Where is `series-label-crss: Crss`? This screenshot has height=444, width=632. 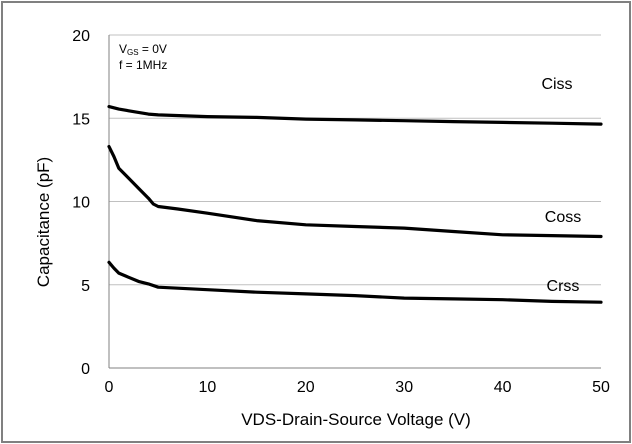
series-label-crss: Crss is located at coordinates (563, 286).